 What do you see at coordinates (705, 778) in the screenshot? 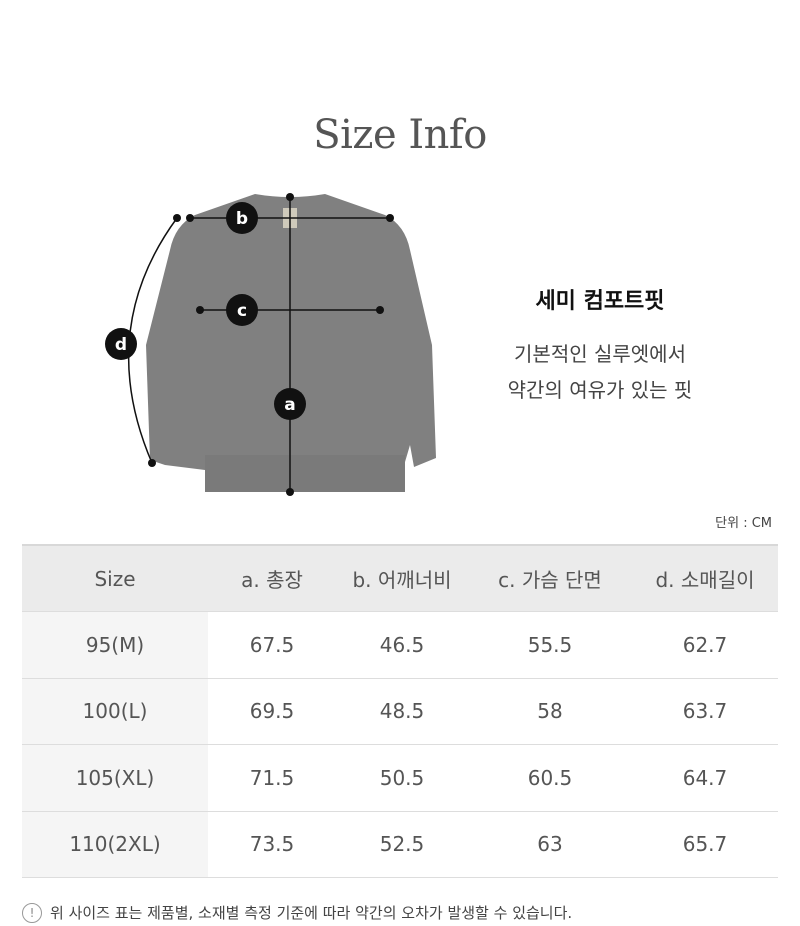
I see `cell: 64.7` at bounding box center [705, 778].